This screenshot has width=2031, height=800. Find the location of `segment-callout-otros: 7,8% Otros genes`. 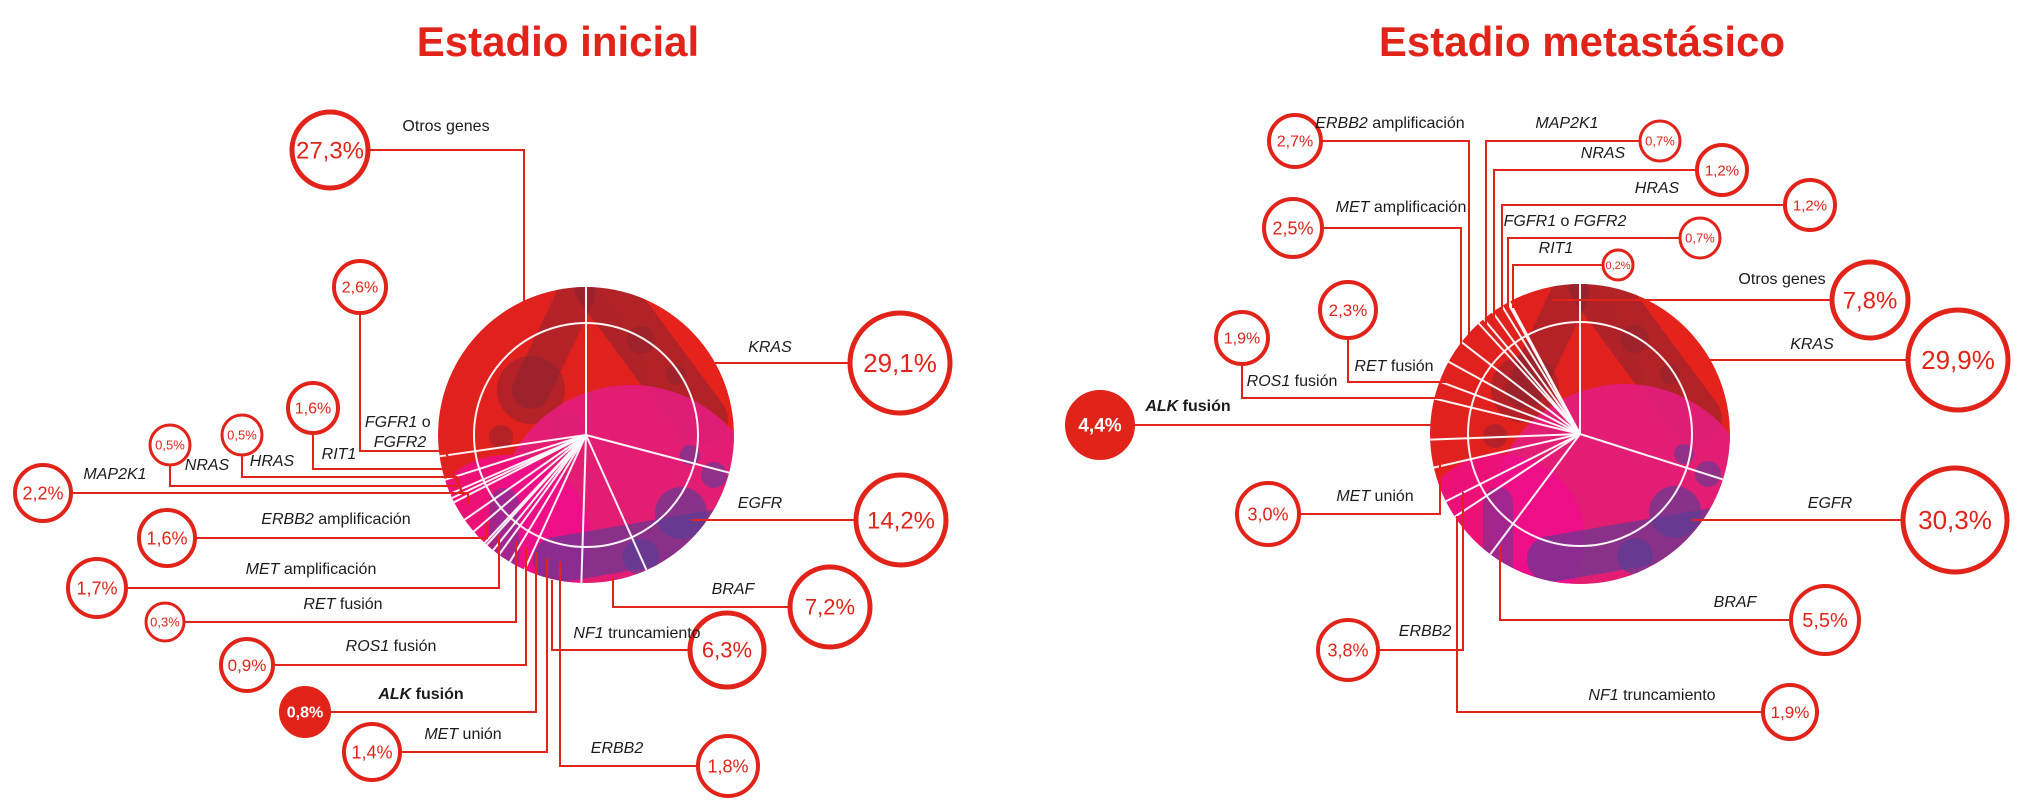

segment-callout-otros: 7,8% Otros genes is located at coordinates (1731, 300).